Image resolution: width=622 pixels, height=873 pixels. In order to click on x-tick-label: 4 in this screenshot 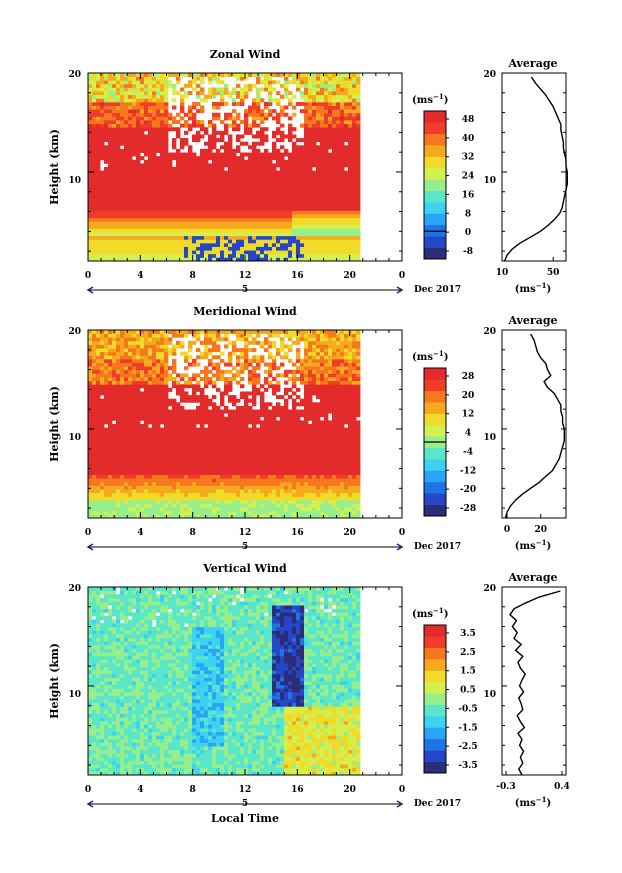, I will do `click(140, 276)`.